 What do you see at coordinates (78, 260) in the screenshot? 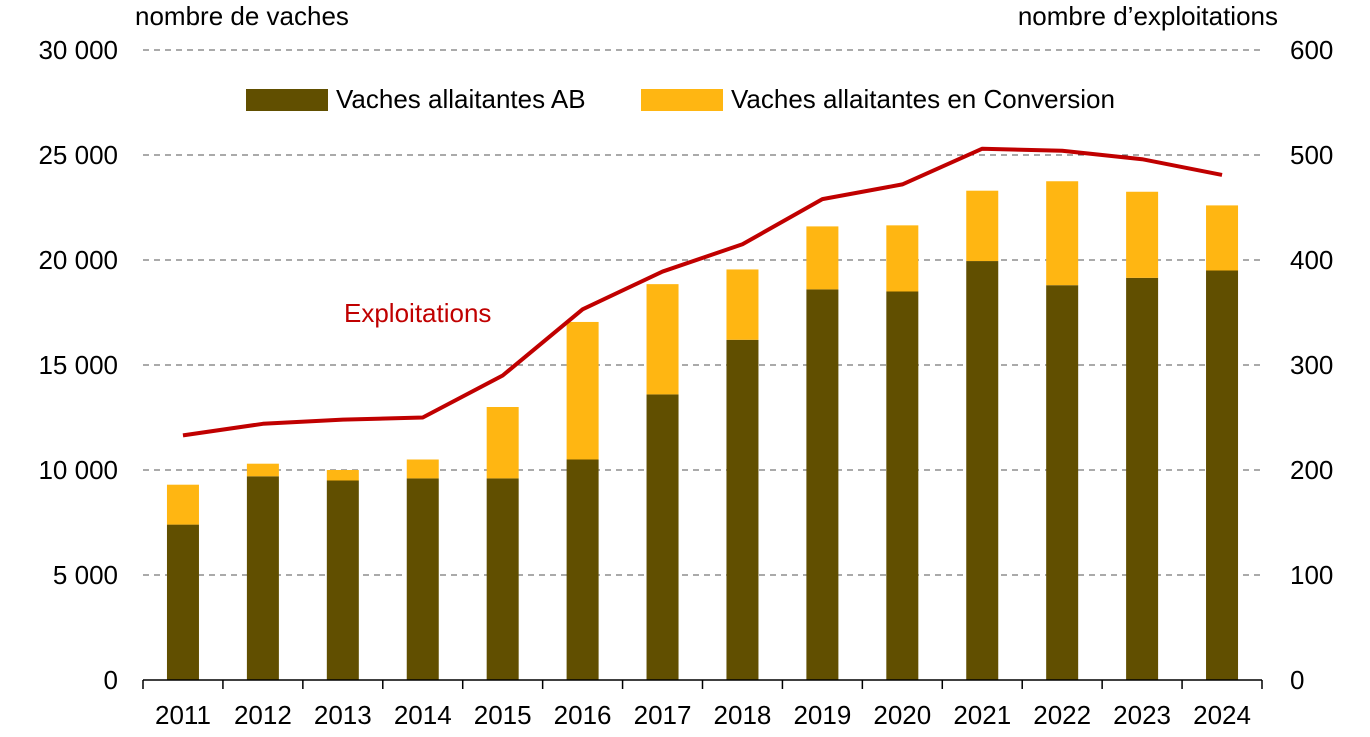
I see `left-tick-label: 20 000` at bounding box center [78, 260].